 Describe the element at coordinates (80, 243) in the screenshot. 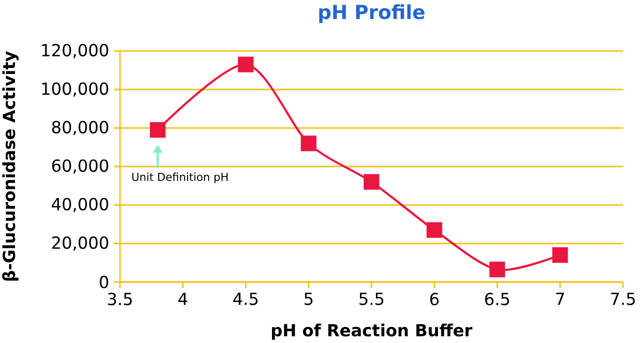

I see `y-tick-label: 20,000` at that location.